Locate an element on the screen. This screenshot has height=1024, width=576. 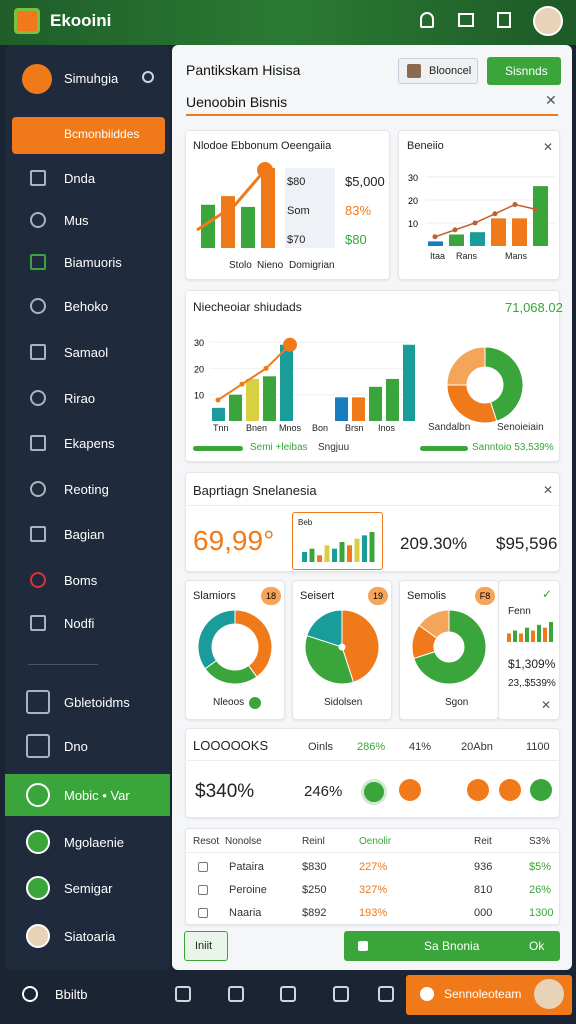
legend-bar is located at coordinates (218, 448).